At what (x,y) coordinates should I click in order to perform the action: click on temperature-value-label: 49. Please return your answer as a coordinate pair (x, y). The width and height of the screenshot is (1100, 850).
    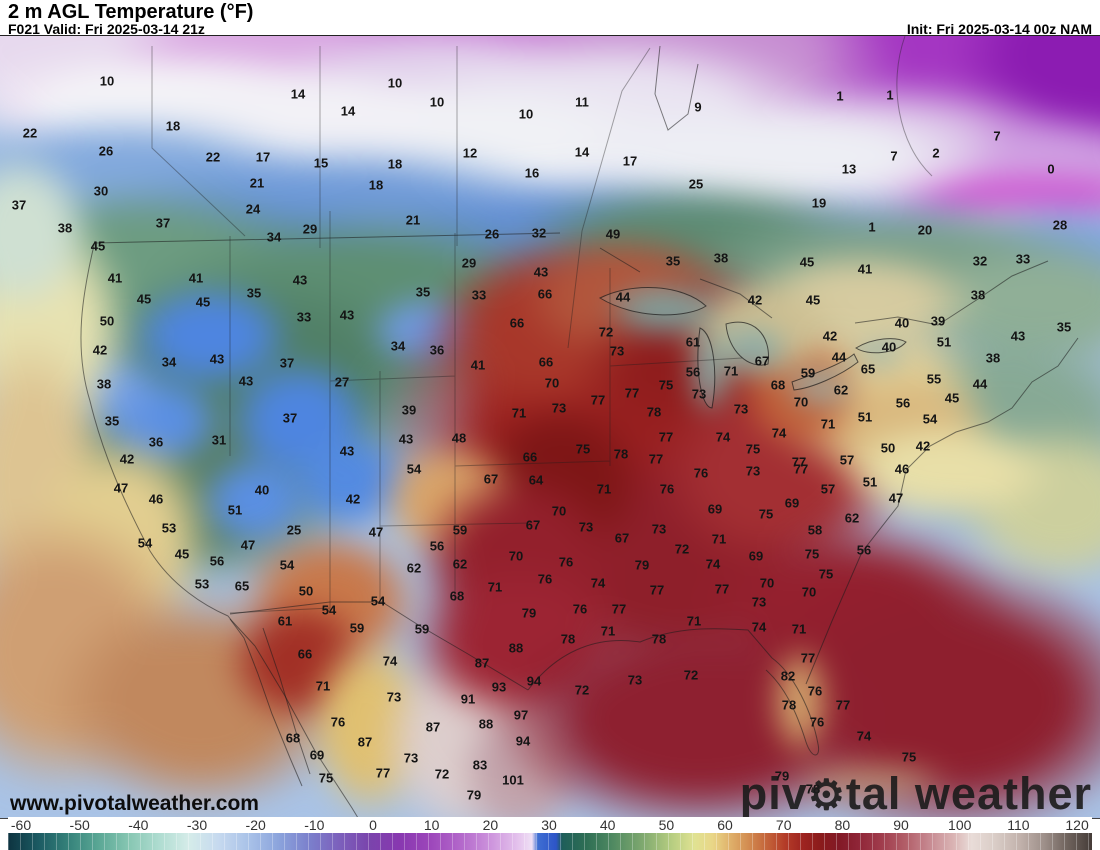
    Looking at the image, I should click on (613, 234).